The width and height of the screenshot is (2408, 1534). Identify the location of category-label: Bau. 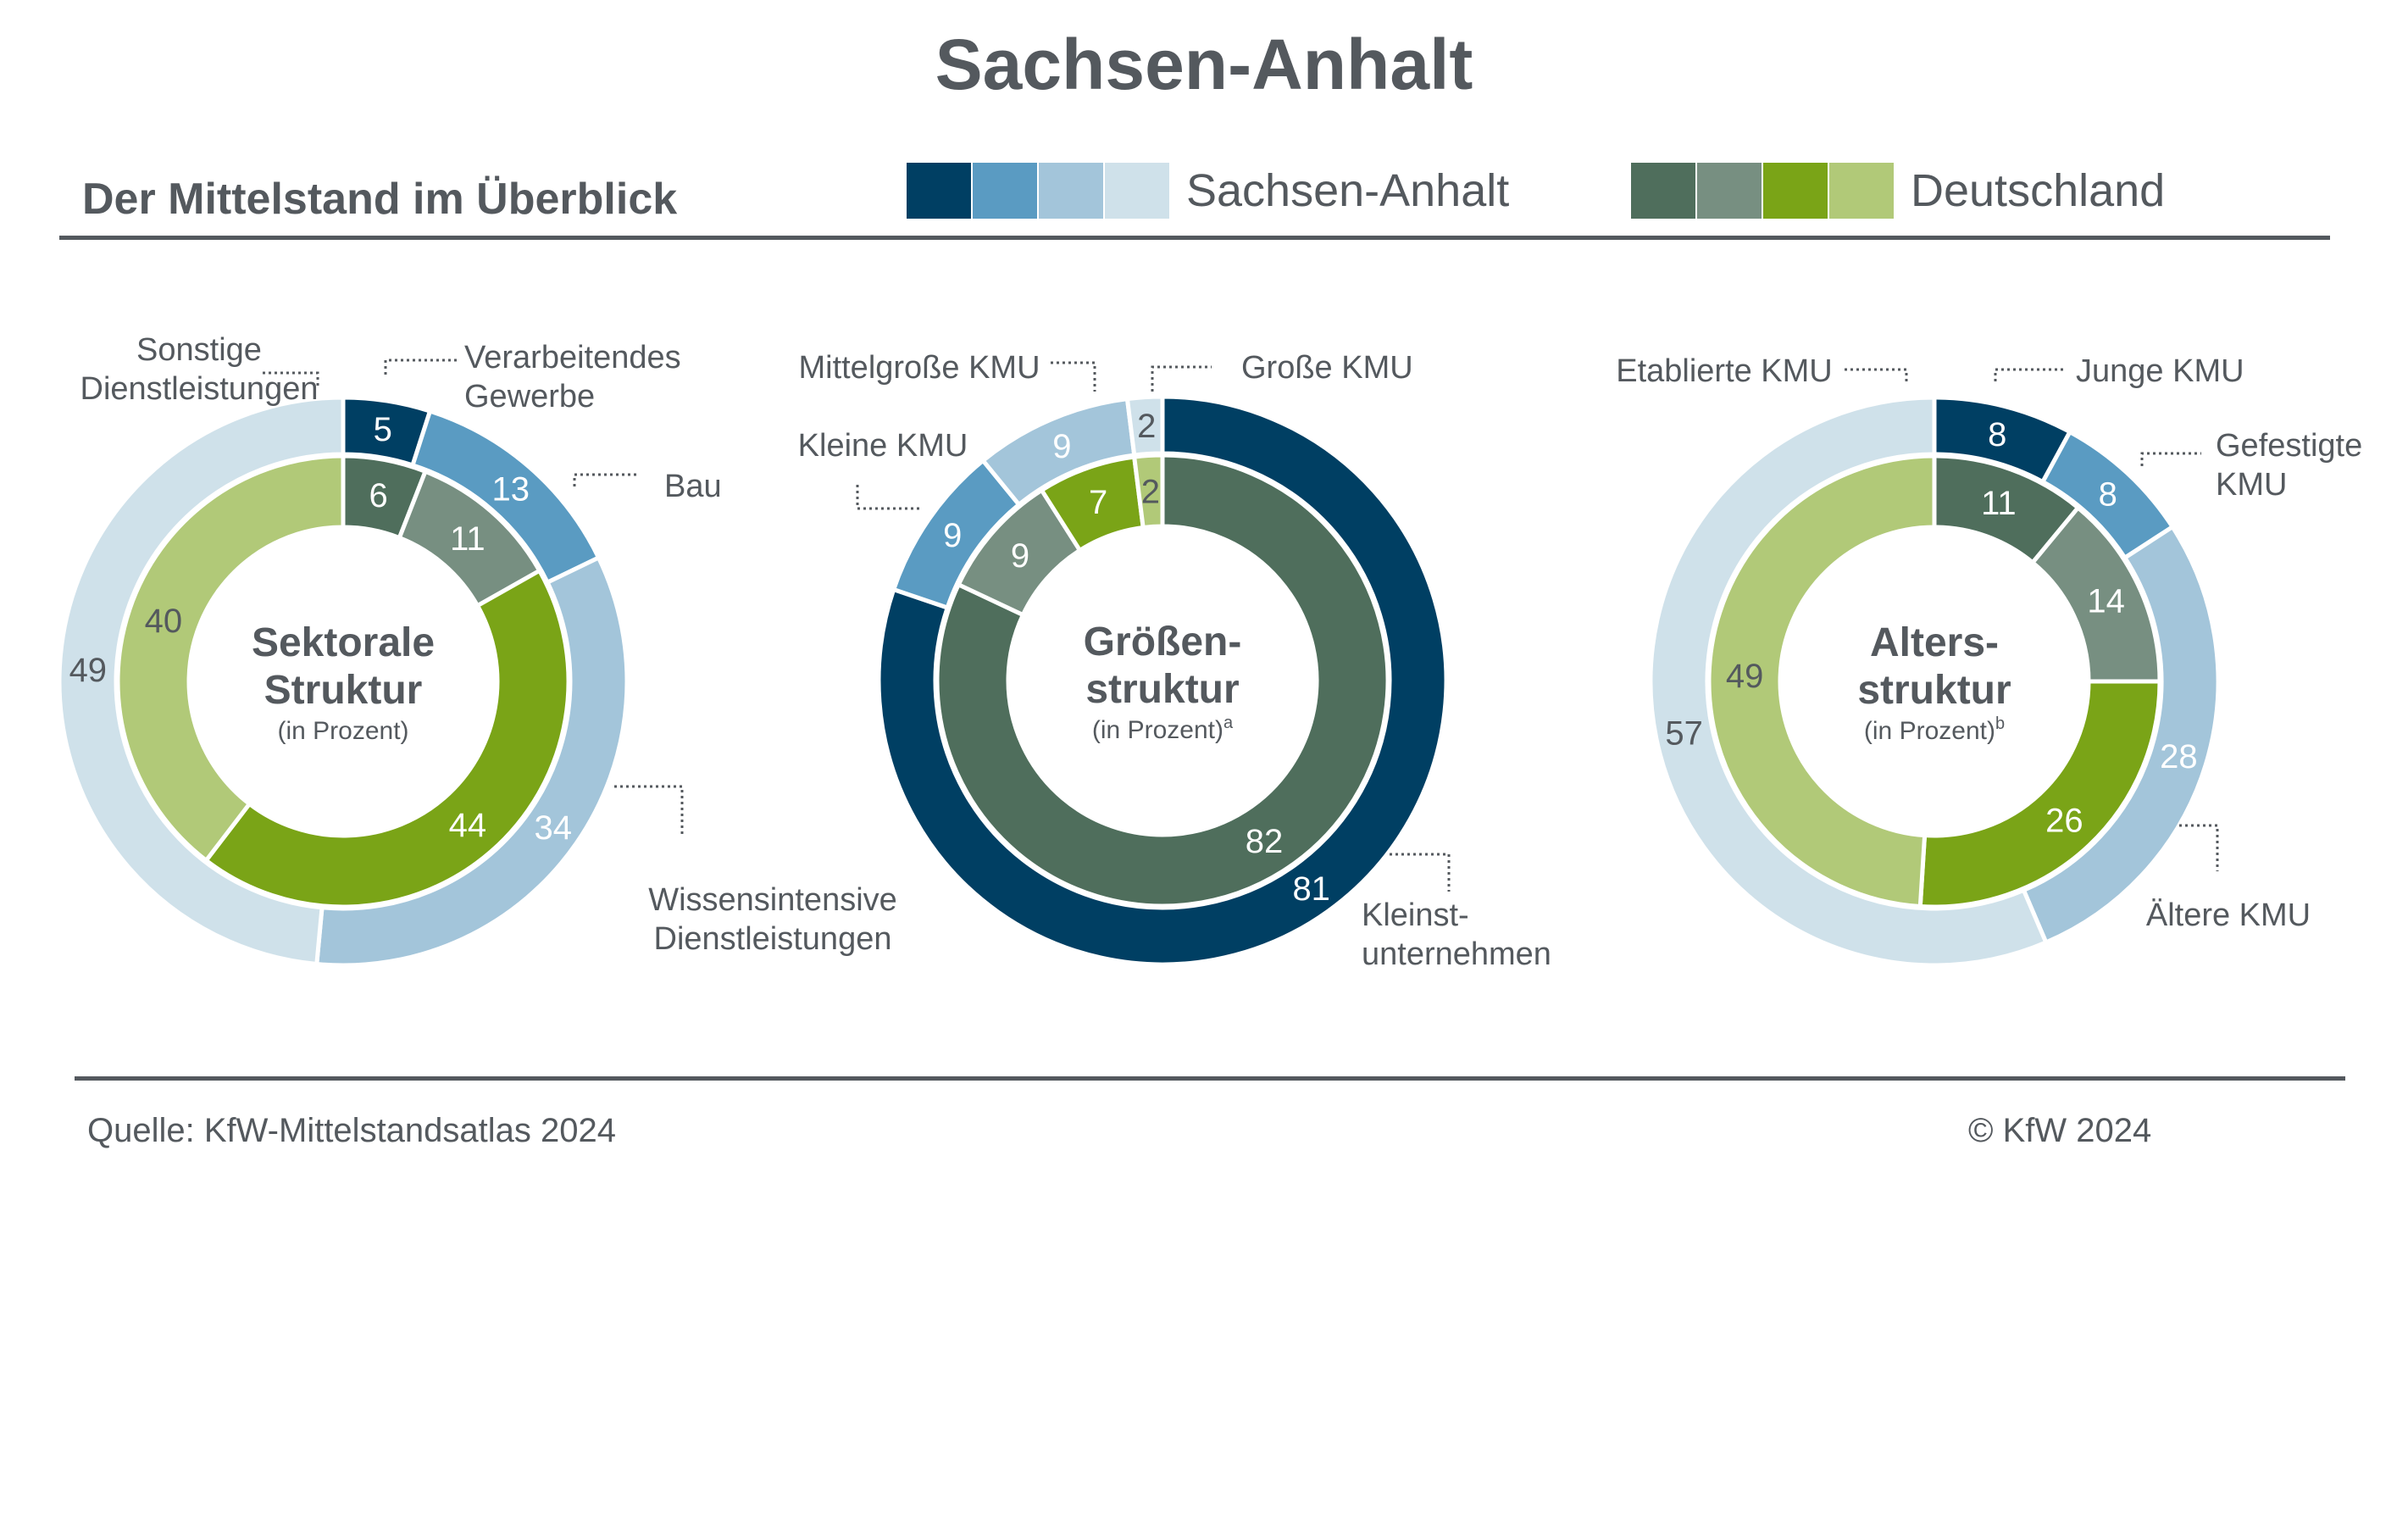
(693, 486).